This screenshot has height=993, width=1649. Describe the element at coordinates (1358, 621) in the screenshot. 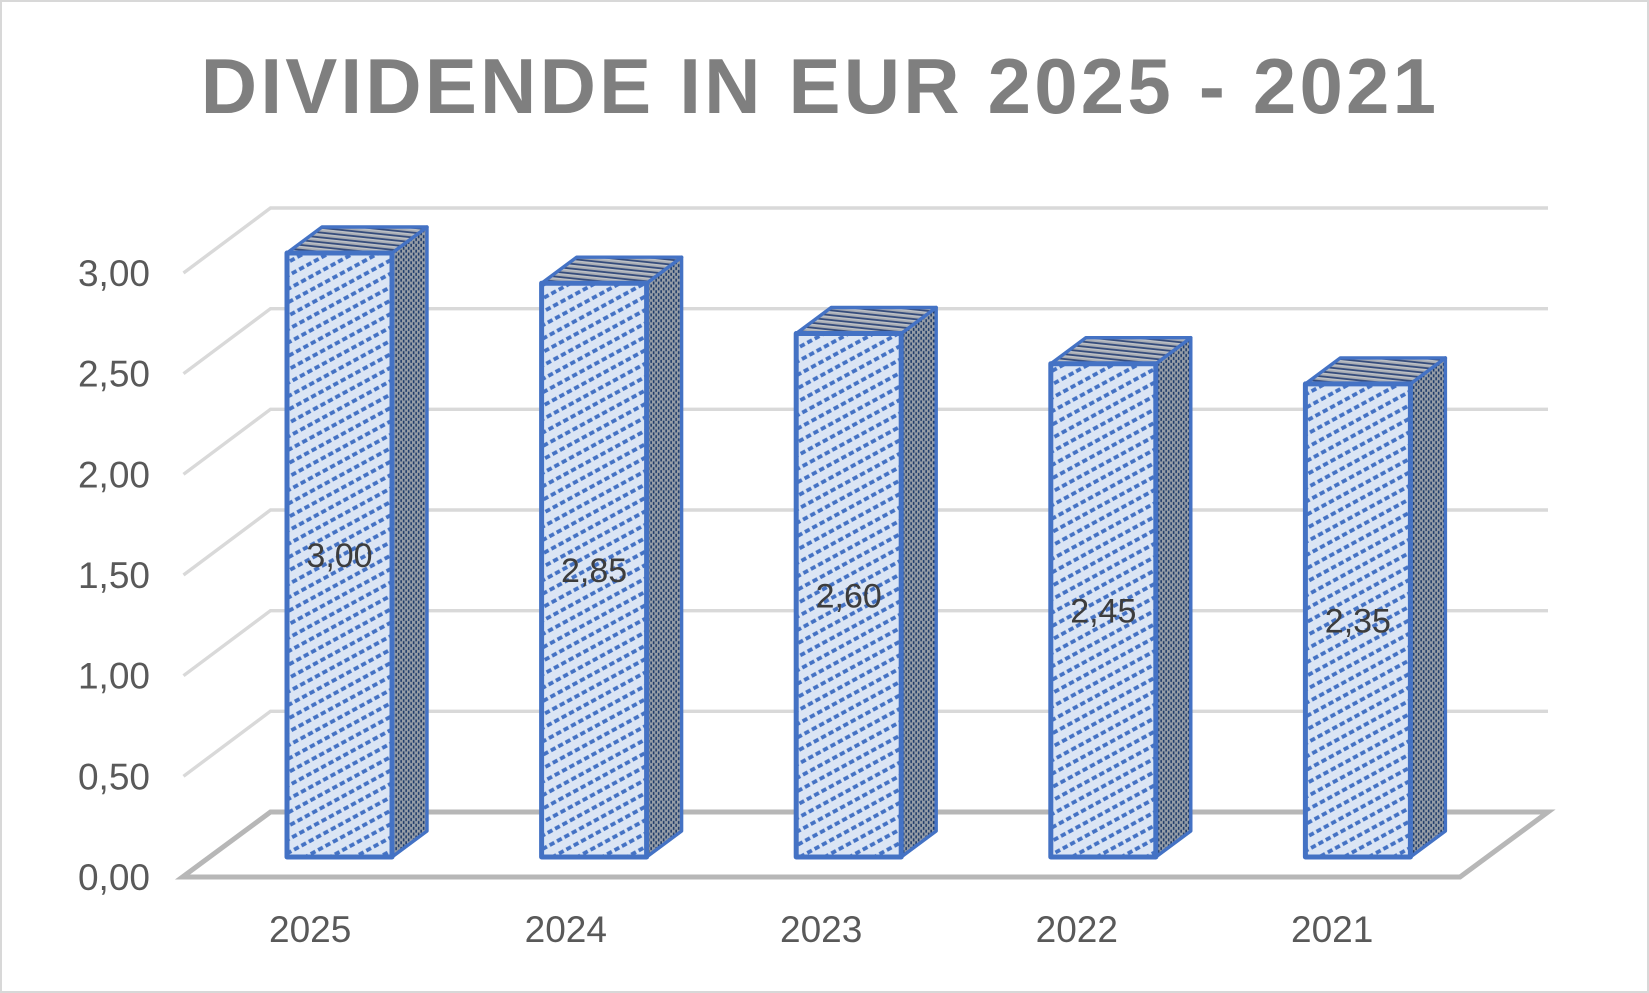

I see `svg-text: 2,35` at that location.